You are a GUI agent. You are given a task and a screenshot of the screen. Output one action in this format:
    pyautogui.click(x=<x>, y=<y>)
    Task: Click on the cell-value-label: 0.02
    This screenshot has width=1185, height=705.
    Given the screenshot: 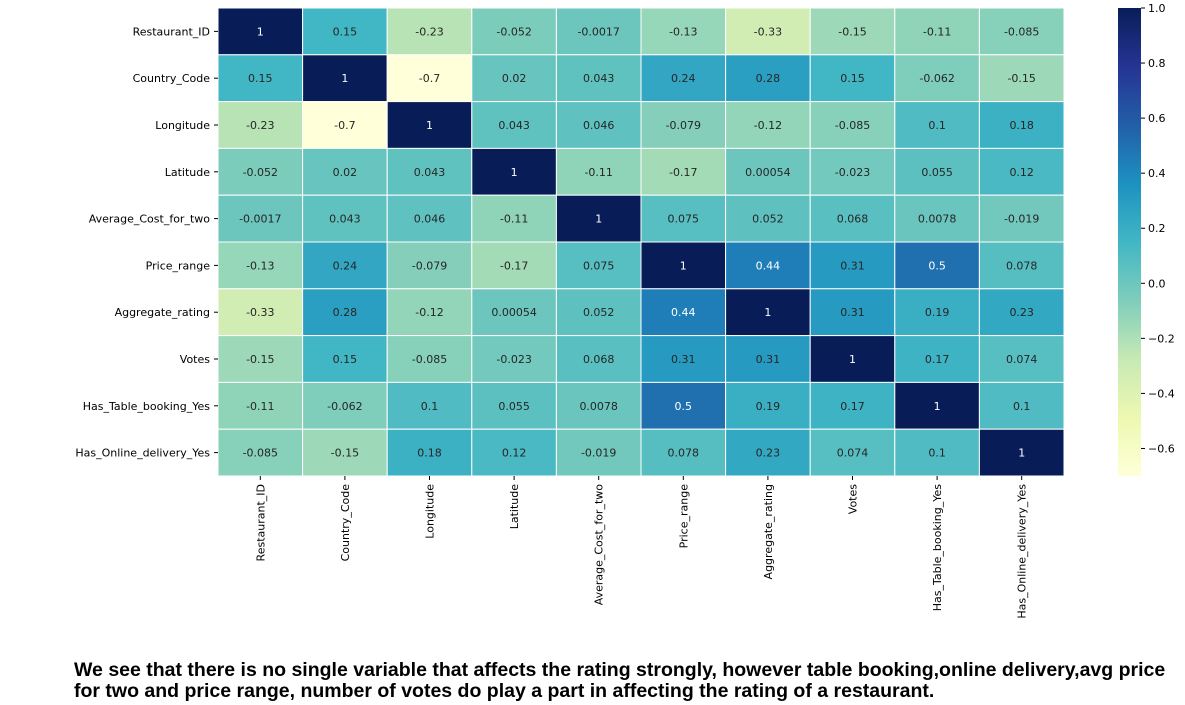 What is the action you would take?
    pyautogui.click(x=345, y=172)
    